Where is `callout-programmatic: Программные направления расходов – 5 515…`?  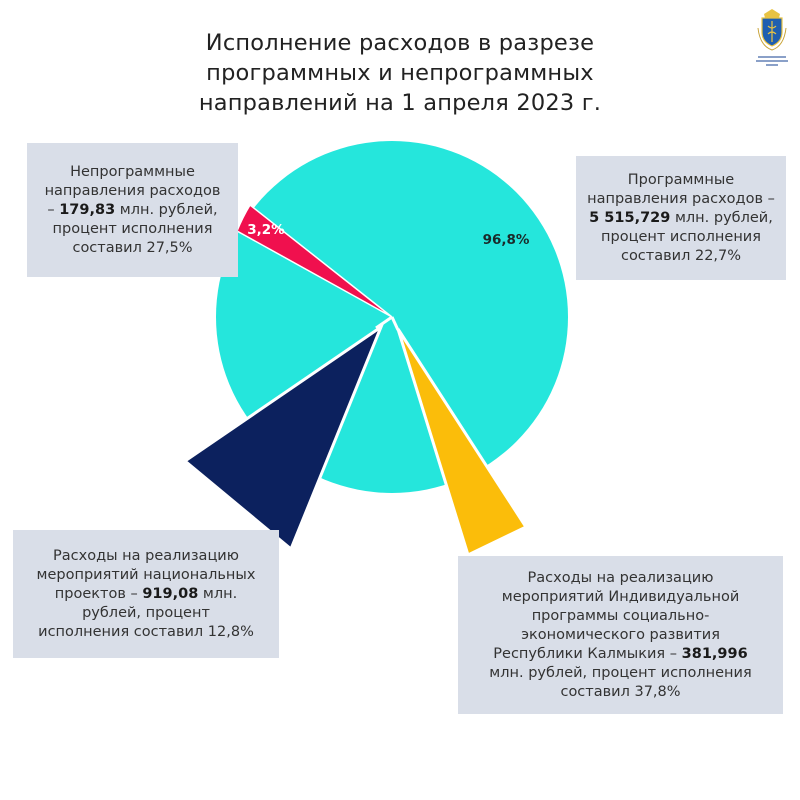
callout-programmatic: Программные направления расходов – 5 515… is located at coordinates (681, 218).